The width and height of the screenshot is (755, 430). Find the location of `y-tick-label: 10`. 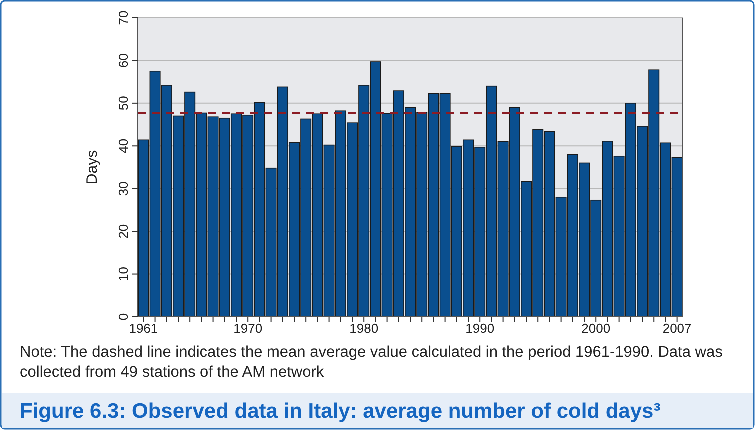

y-tick-label: 10 is located at coordinates (123, 274).